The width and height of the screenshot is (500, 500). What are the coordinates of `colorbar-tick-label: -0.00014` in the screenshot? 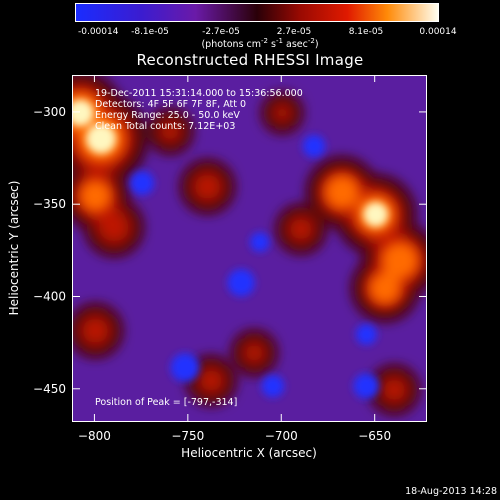 It's located at (98, 32).